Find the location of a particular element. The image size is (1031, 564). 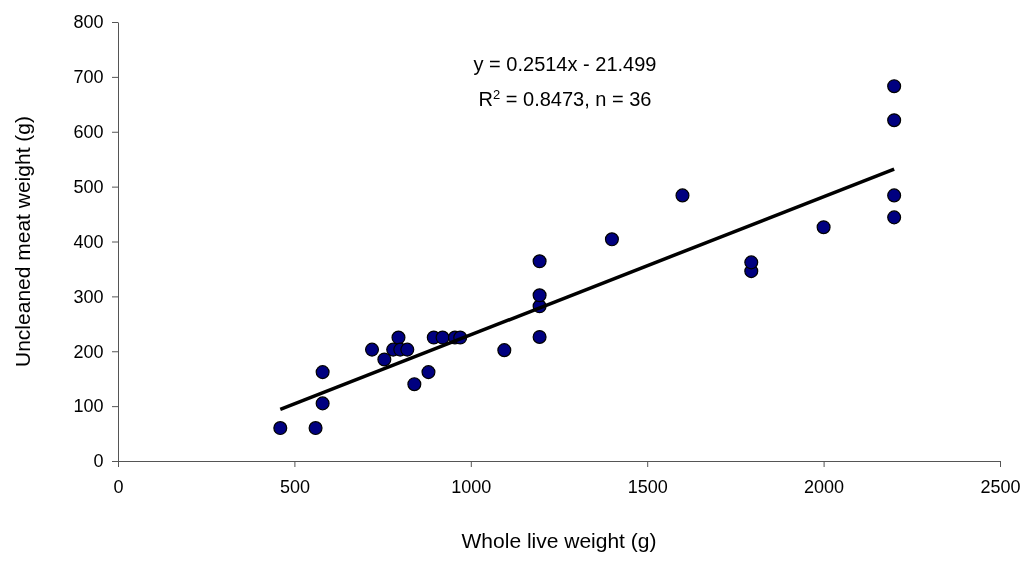

y-tick-label: 100 is located at coordinates (88, 406).